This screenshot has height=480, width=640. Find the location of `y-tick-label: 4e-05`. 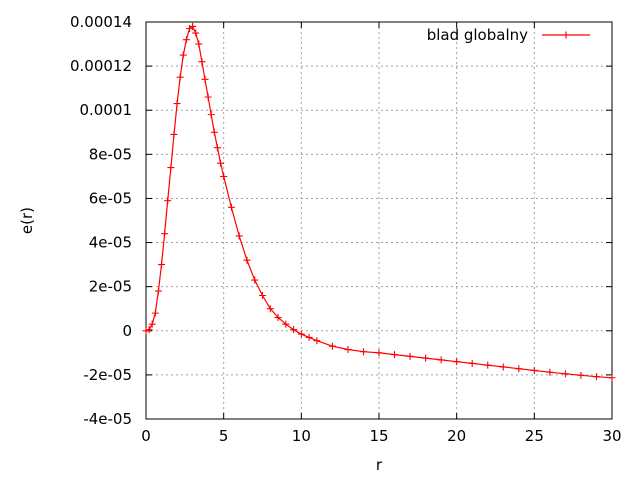

y-tick-label: 4e-05 is located at coordinates (110, 243).